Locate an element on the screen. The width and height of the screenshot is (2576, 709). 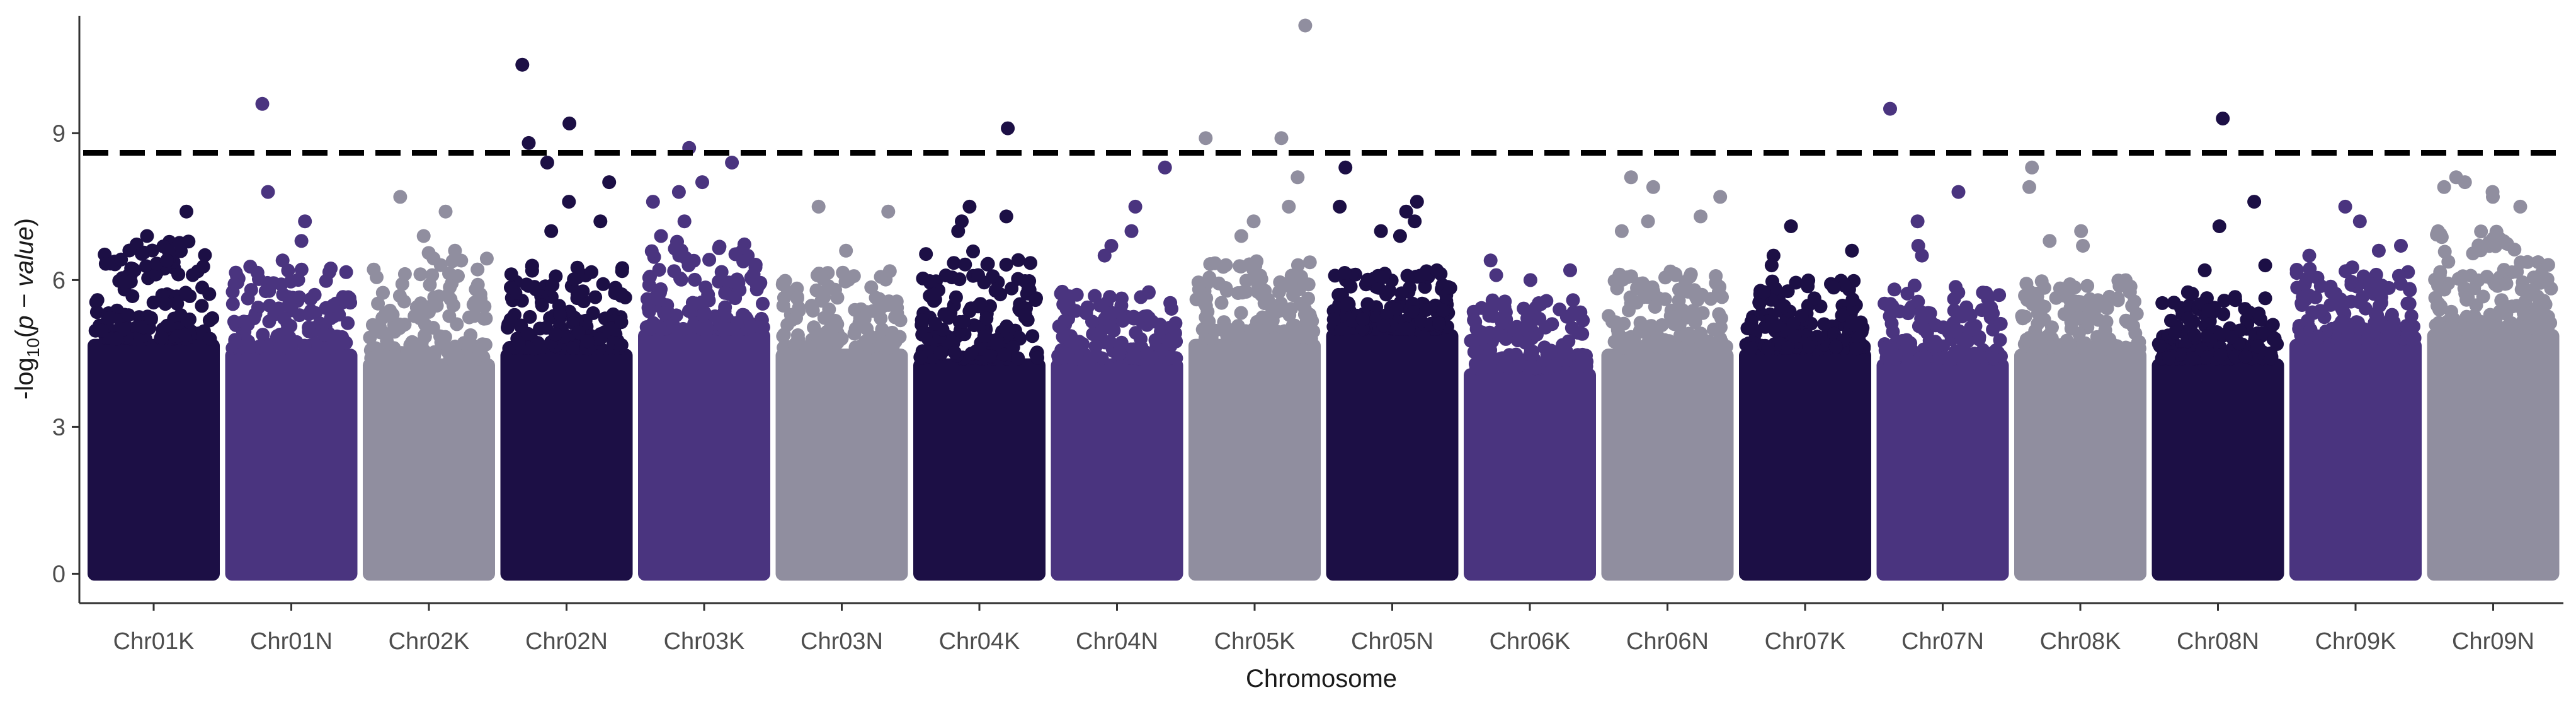
x-tick-label: Chr09N is located at coordinates (2493, 641).